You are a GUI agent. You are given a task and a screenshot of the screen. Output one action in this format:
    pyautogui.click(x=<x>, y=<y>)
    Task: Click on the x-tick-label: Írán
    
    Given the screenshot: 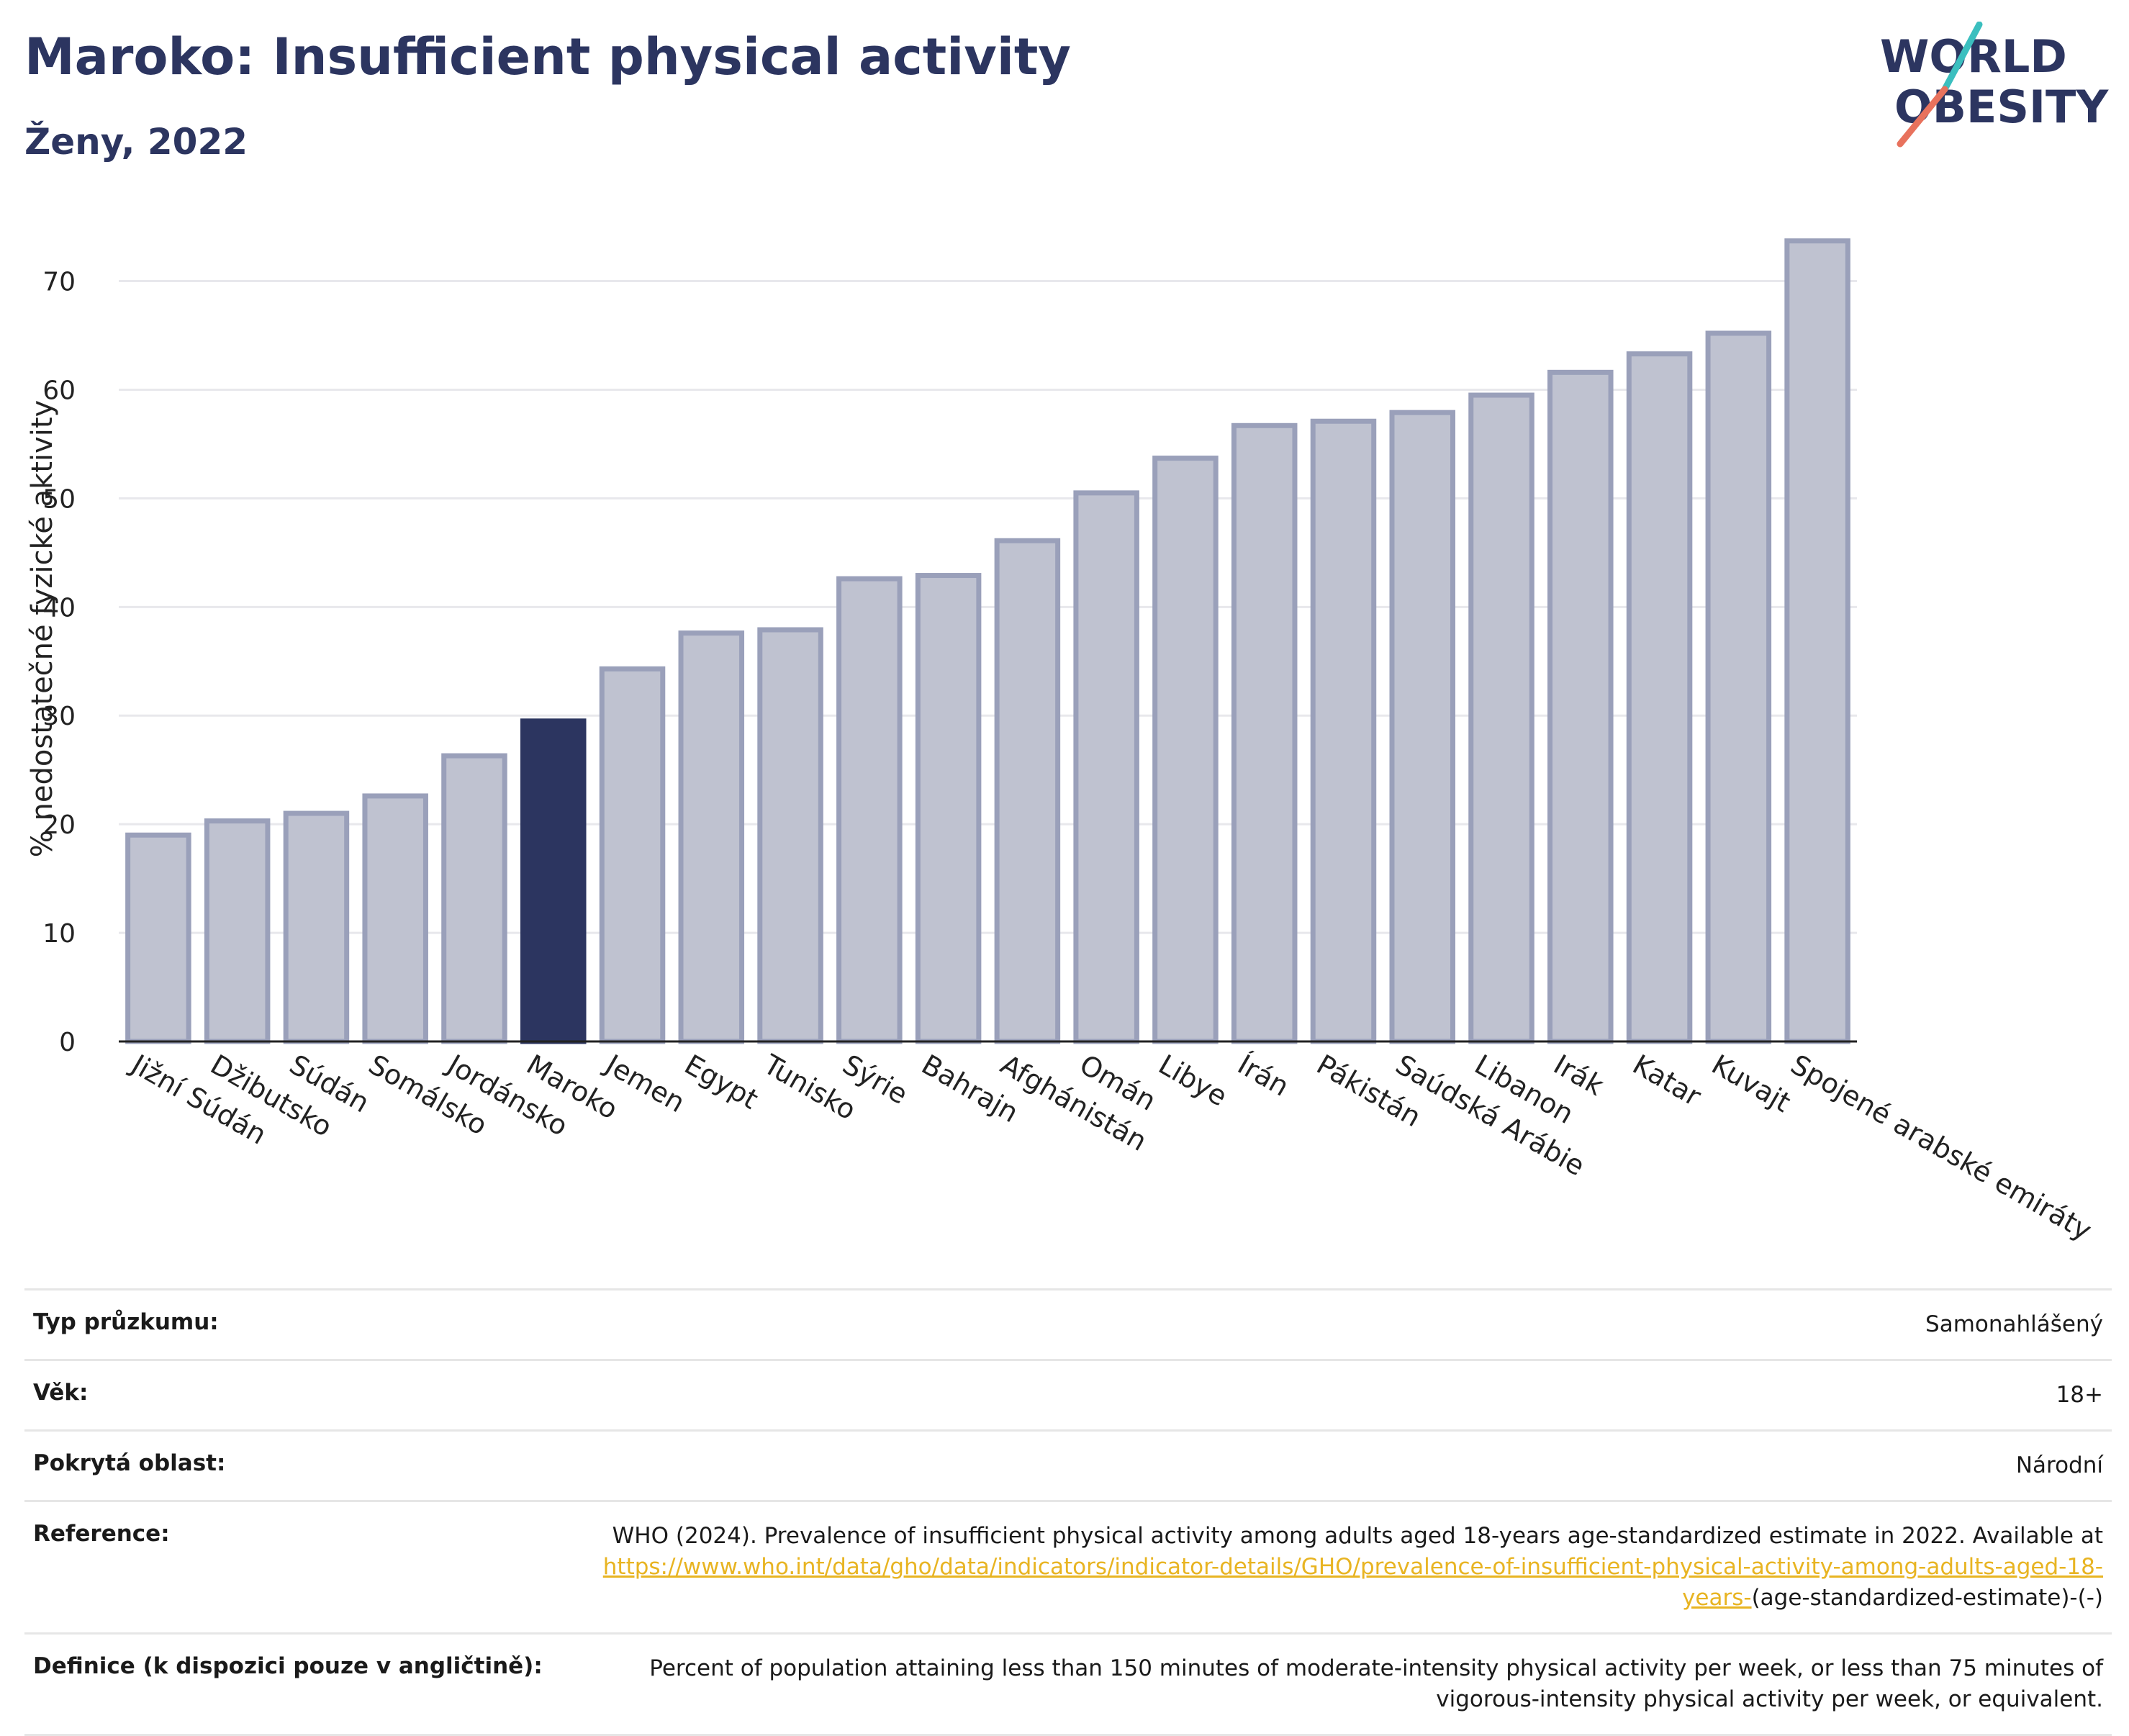 What is the action you would take?
    pyautogui.click(x=1263, y=1076)
    